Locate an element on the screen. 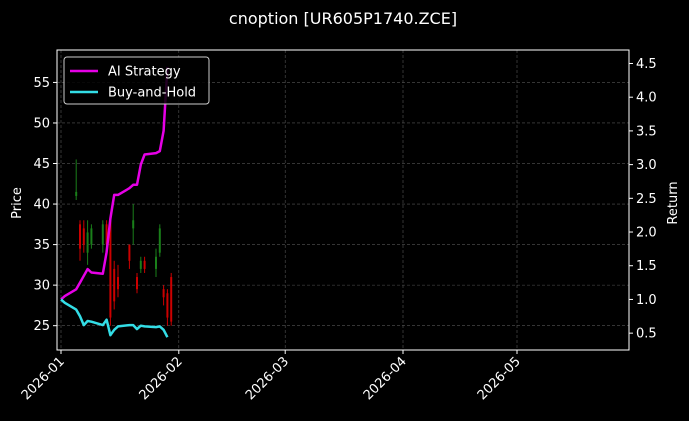 Image resolution: width=689 pixels, height=421 pixels. y-tick-label-left: 25 is located at coordinates (41, 326).